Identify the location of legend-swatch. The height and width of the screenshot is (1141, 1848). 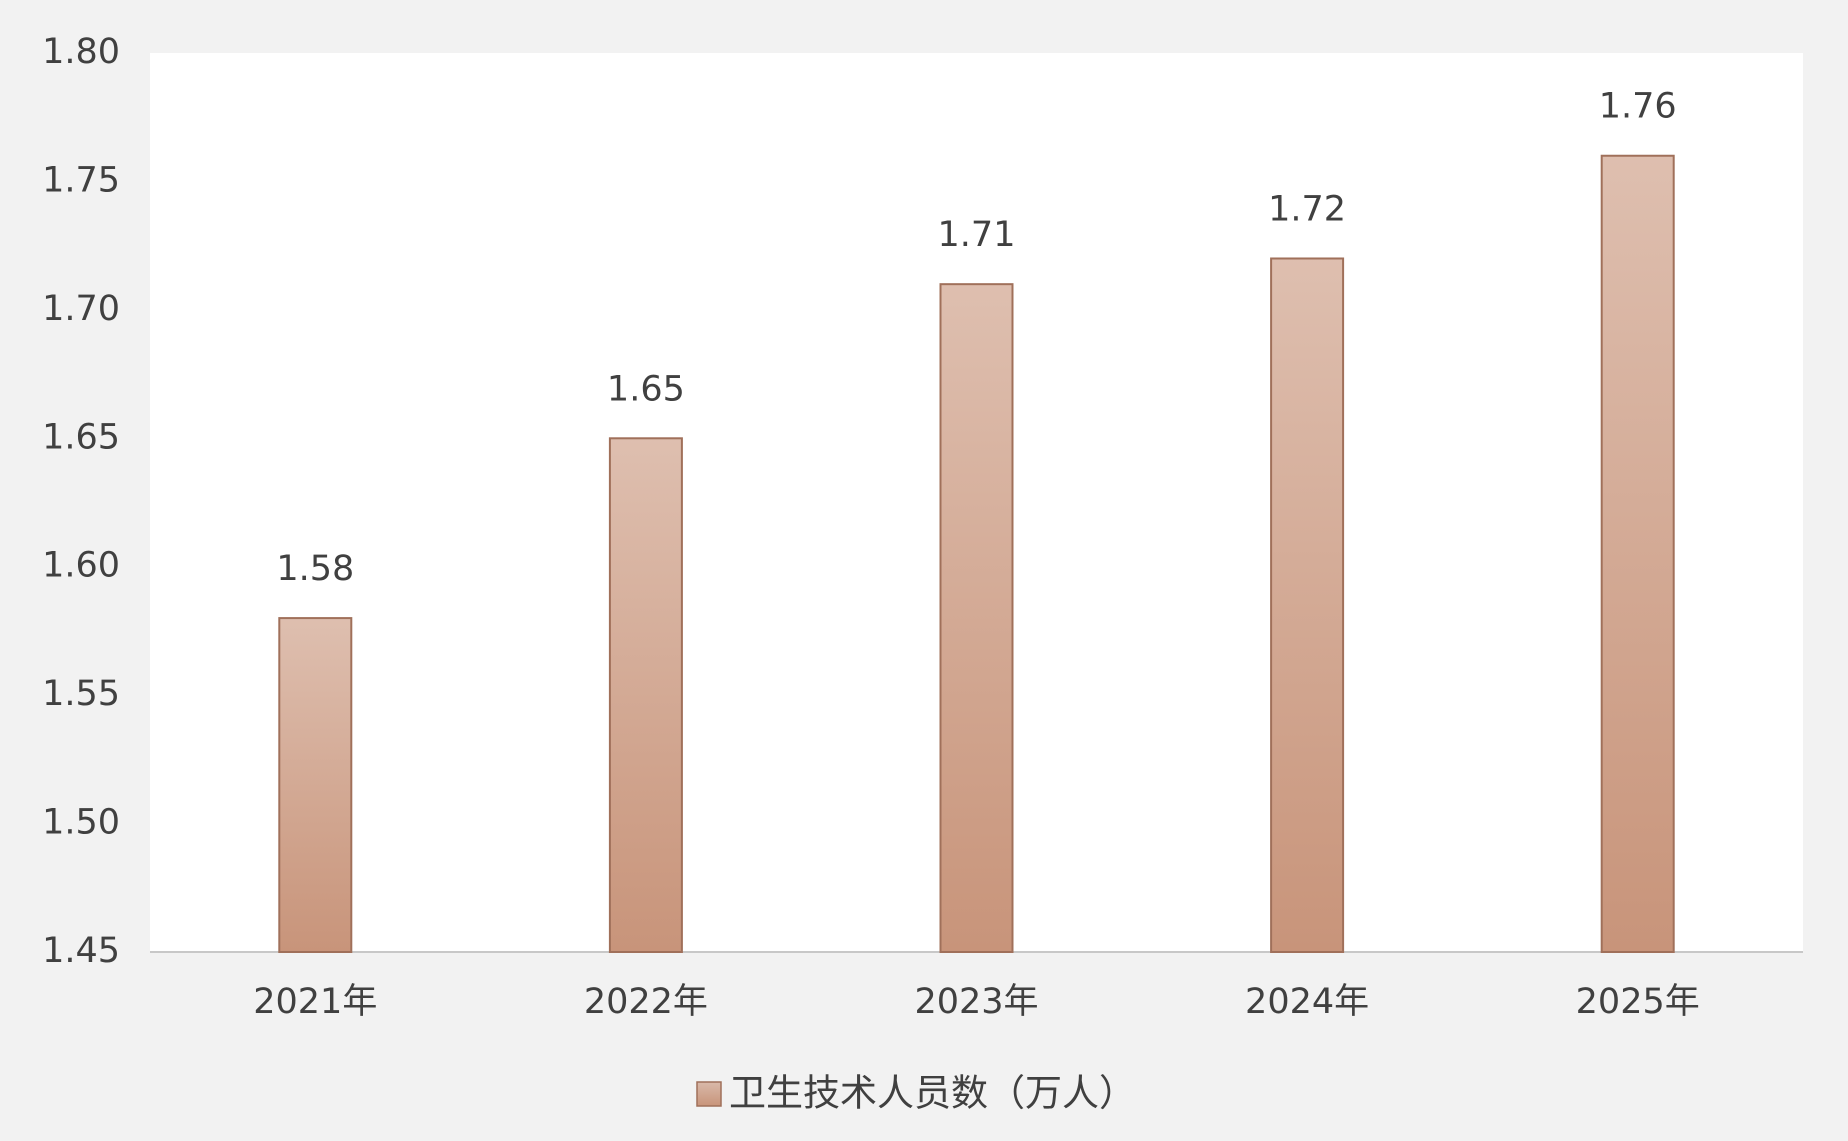
(709, 1094).